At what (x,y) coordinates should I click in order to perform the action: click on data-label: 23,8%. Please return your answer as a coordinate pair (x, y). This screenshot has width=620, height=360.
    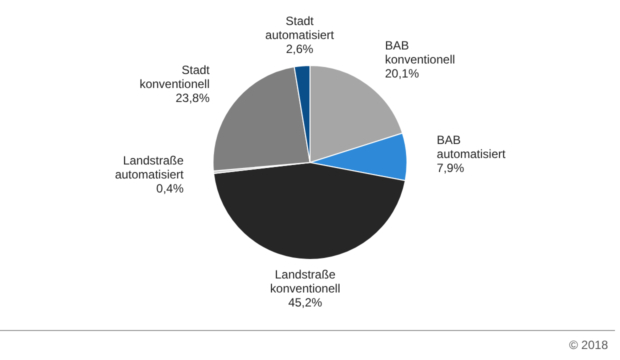
    Looking at the image, I should click on (193, 97).